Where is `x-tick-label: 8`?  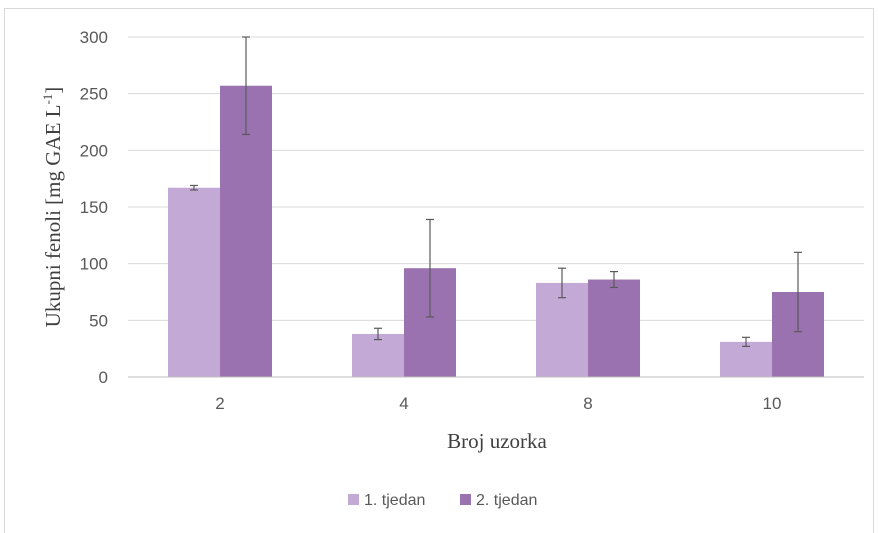 x-tick-label: 8 is located at coordinates (587, 403).